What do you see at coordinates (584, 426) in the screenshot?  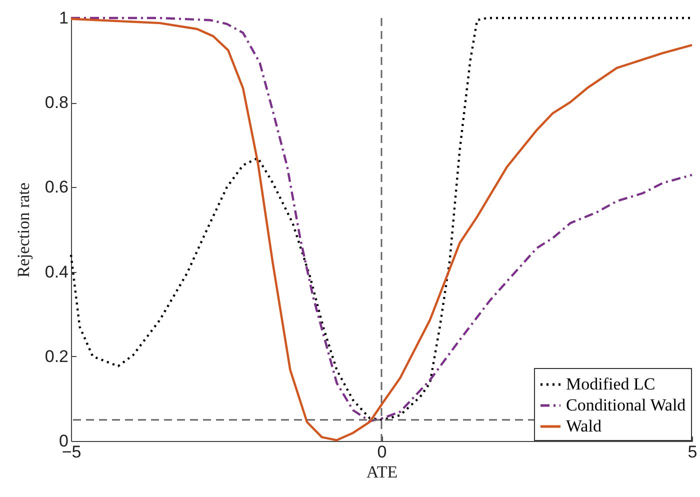 I see `legend-label: Wald` at bounding box center [584, 426].